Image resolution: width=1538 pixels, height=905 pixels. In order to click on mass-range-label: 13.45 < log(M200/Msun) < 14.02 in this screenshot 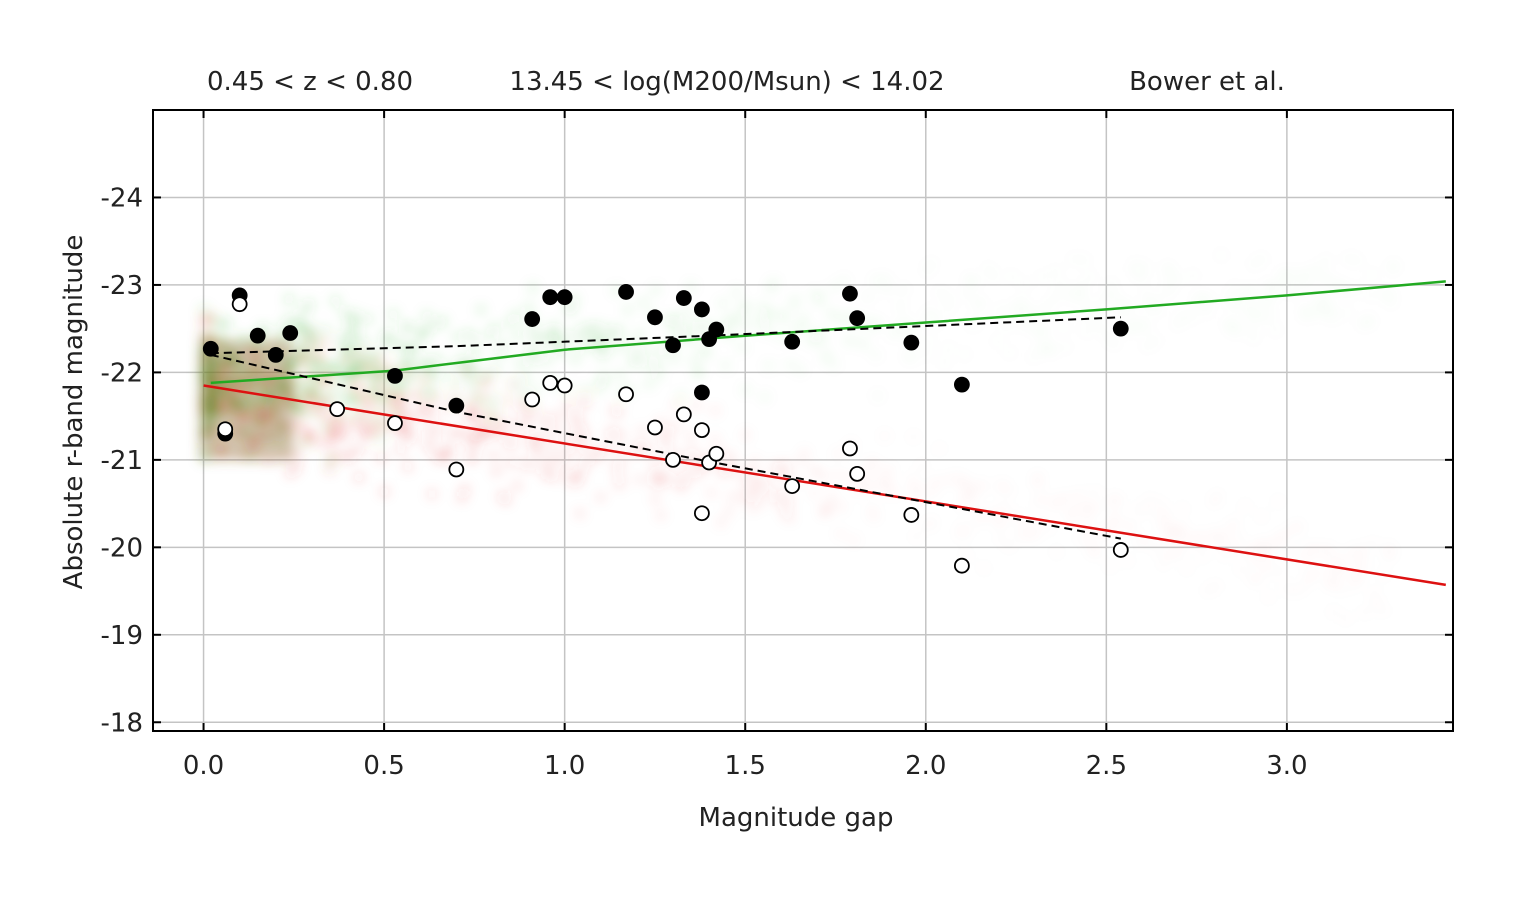, I will do `click(726, 82)`.